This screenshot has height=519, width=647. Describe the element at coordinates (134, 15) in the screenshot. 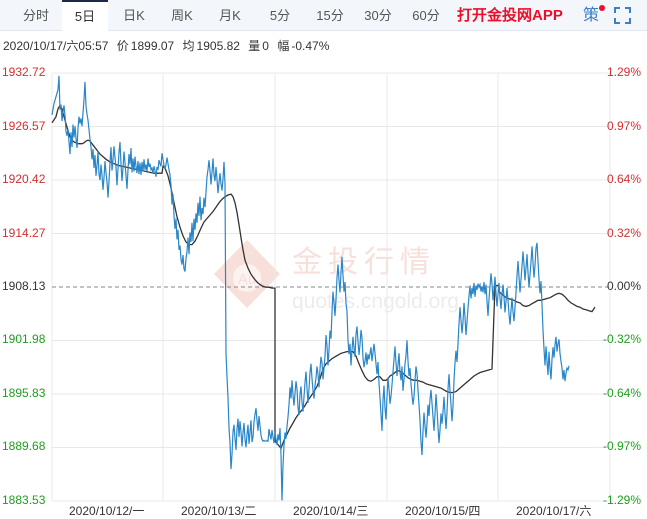

I see `tab-2: 日K` at that location.